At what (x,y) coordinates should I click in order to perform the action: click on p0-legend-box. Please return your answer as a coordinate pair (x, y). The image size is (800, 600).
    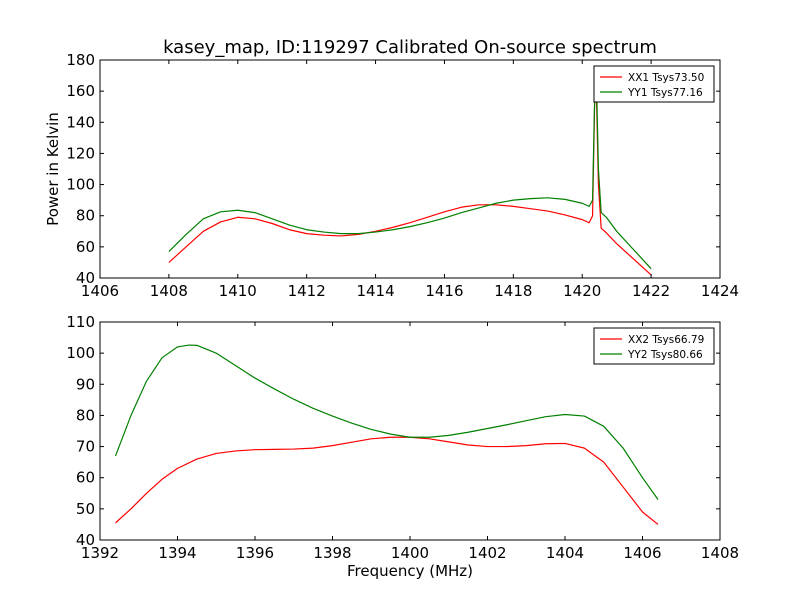
    Looking at the image, I should click on (654, 84).